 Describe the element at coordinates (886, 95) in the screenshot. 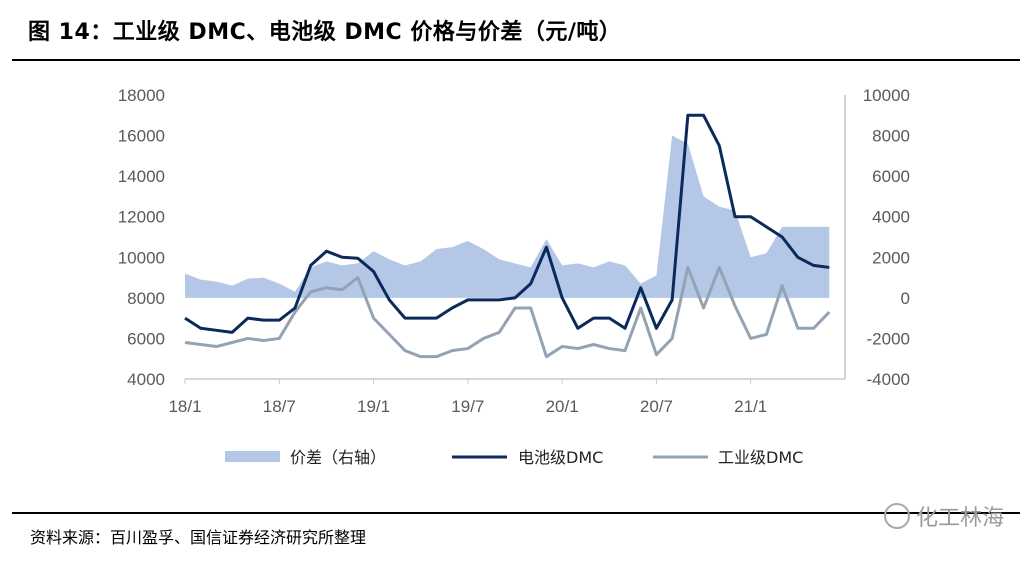

I see `y-right-tick-label: 10000` at that location.